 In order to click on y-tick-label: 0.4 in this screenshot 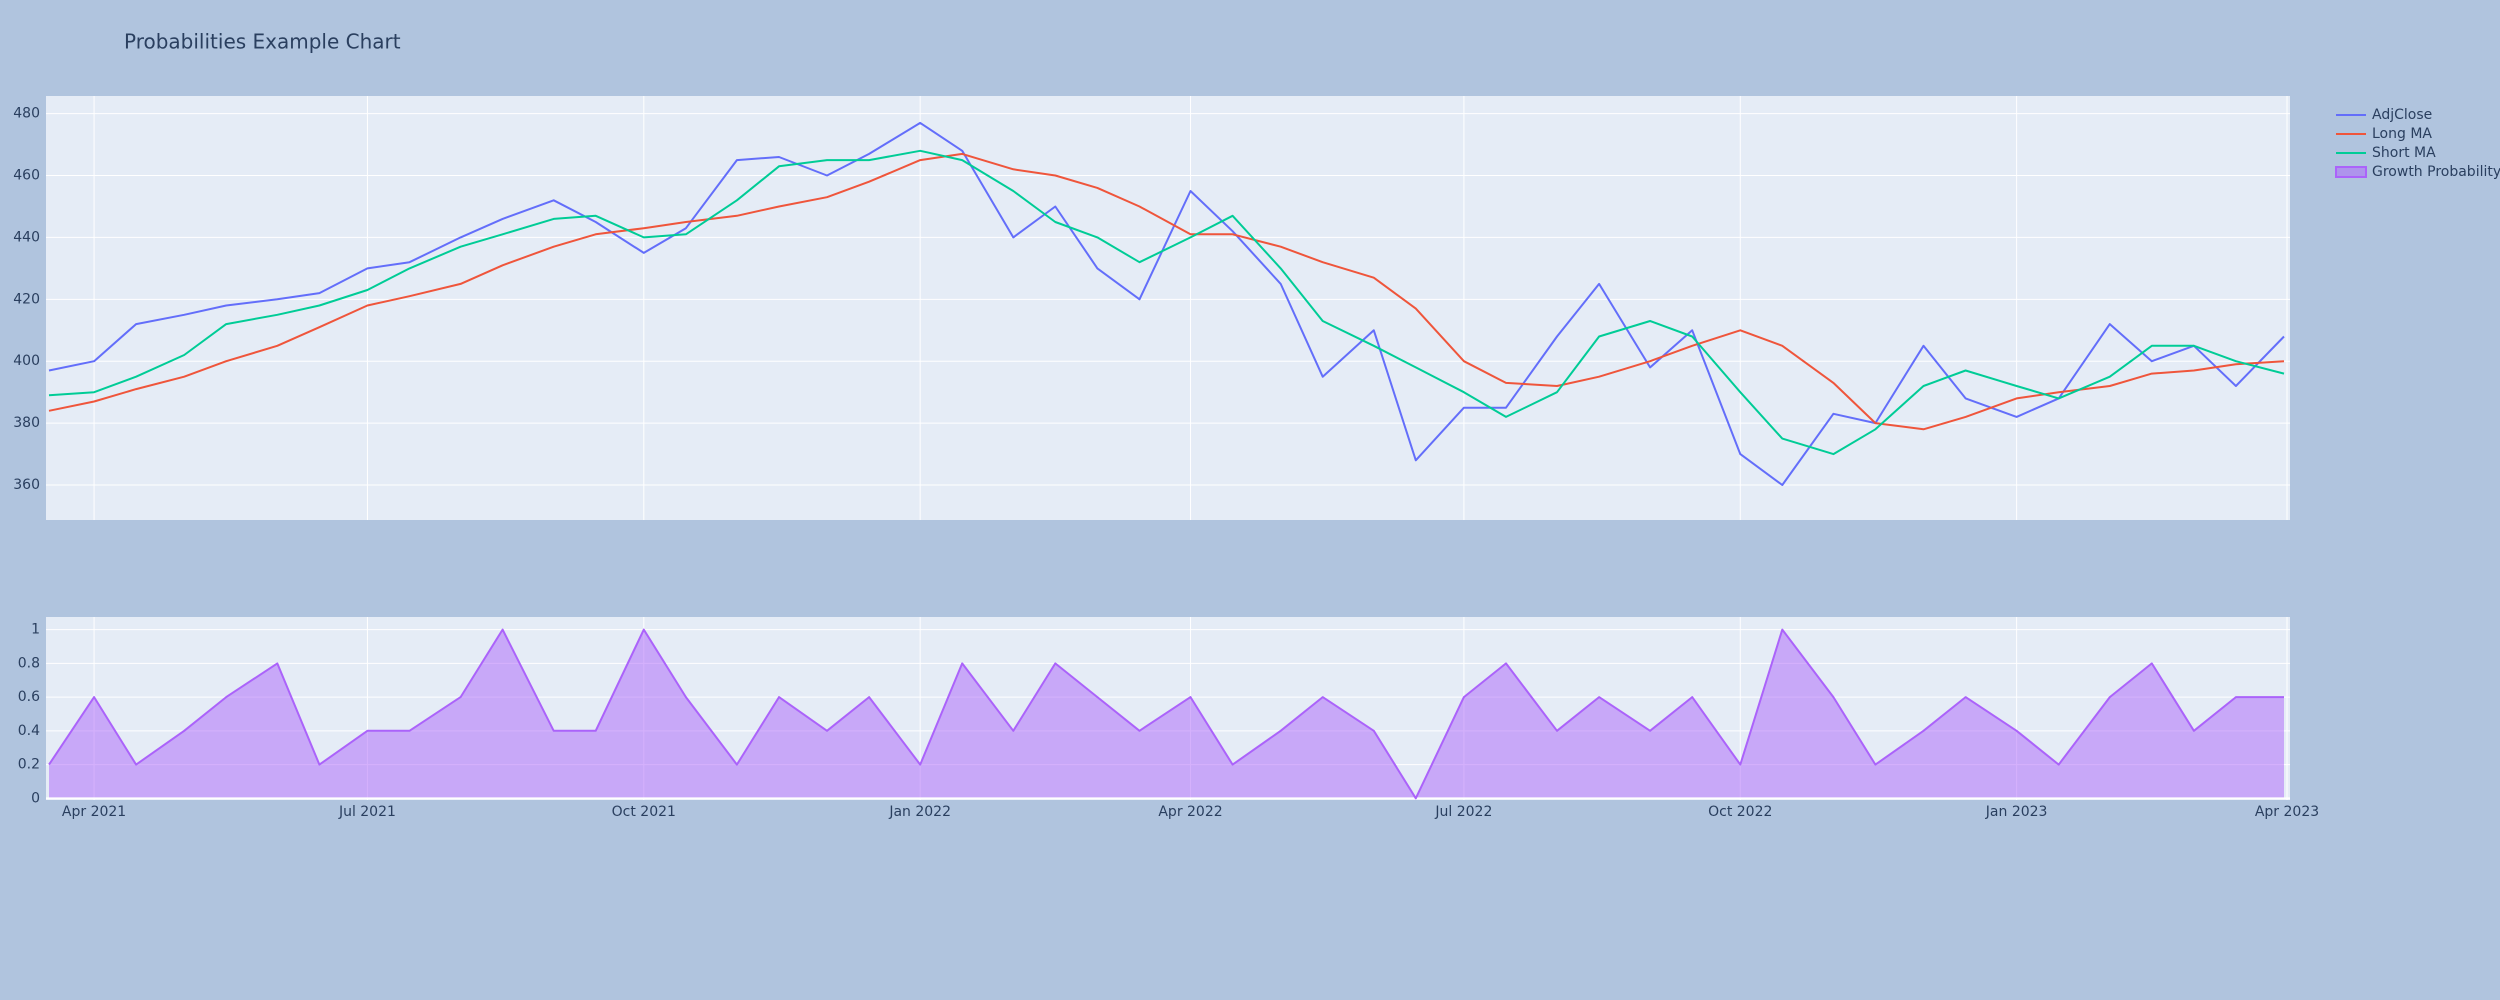, I will do `click(29, 731)`.